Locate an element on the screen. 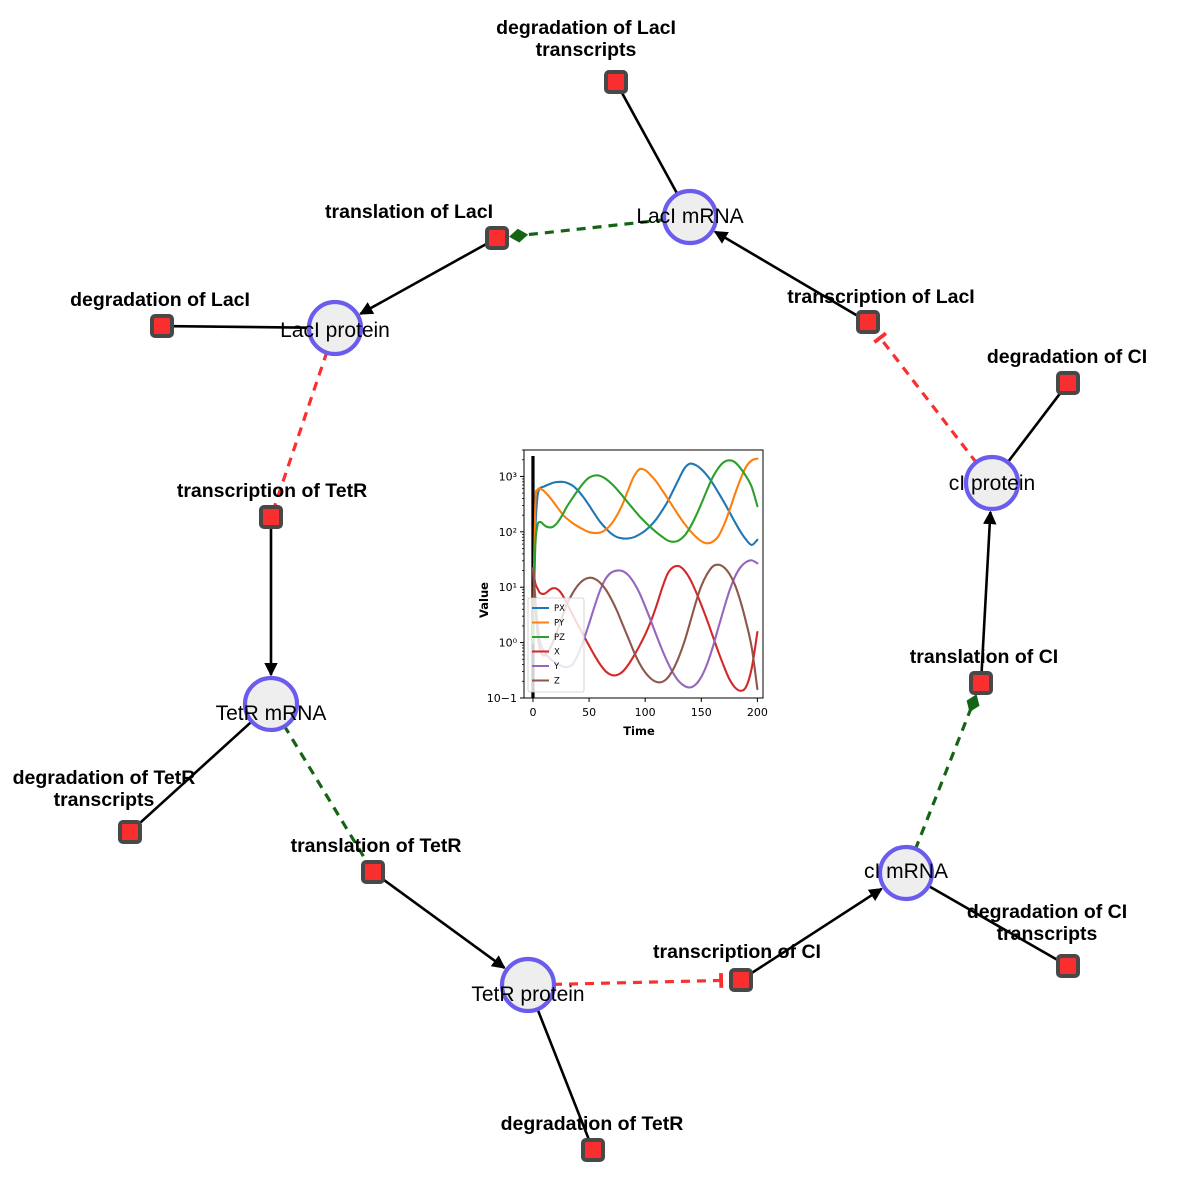  y-tick-label: 10¹ is located at coordinates (508, 587).